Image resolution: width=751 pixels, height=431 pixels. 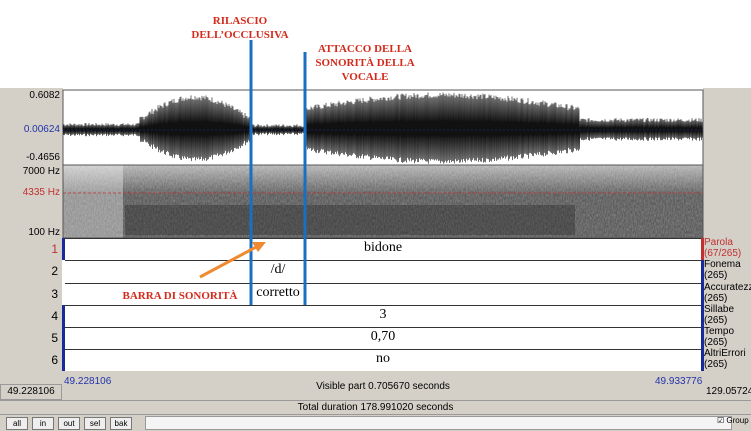 I want to click on release-label: RILASCIO DELL’OCCLUSIVA, so click(x=240, y=28).